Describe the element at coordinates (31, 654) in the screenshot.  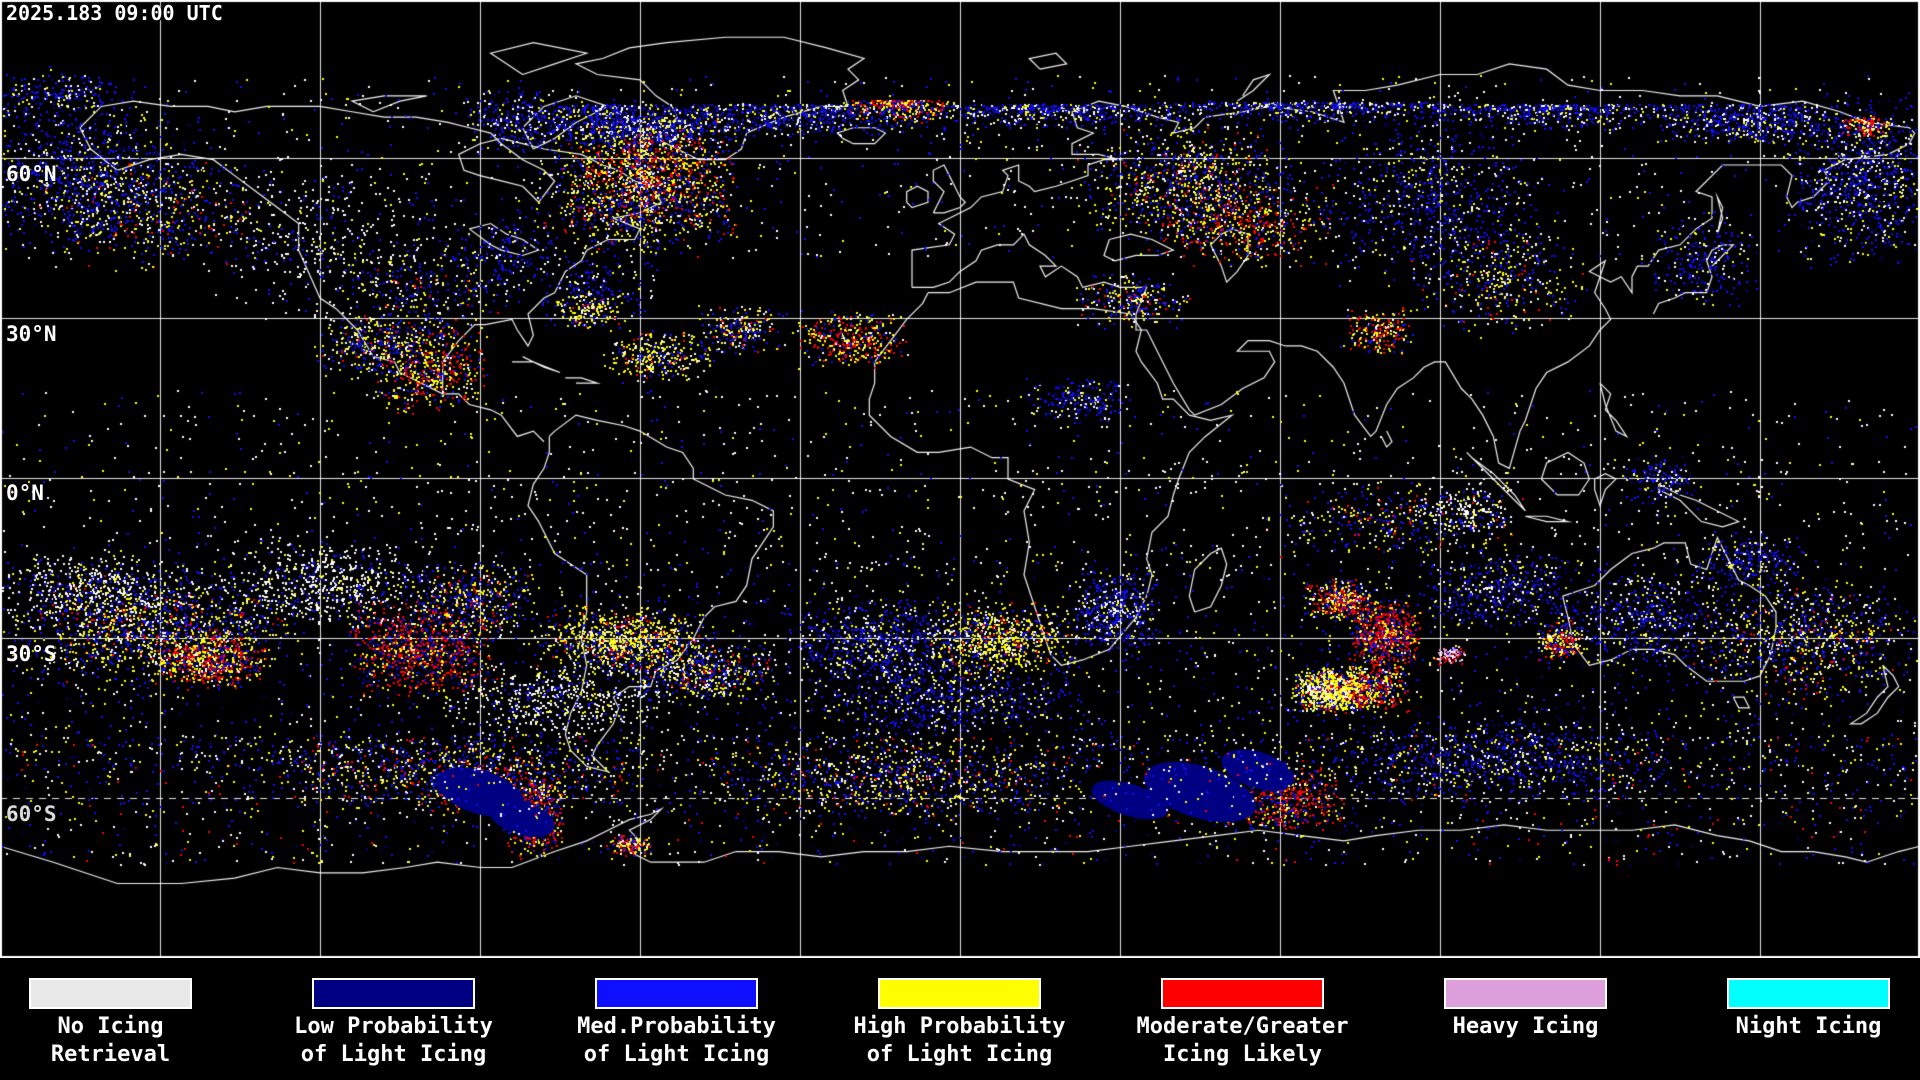
I see `lat-label-30s: 30°S` at that location.